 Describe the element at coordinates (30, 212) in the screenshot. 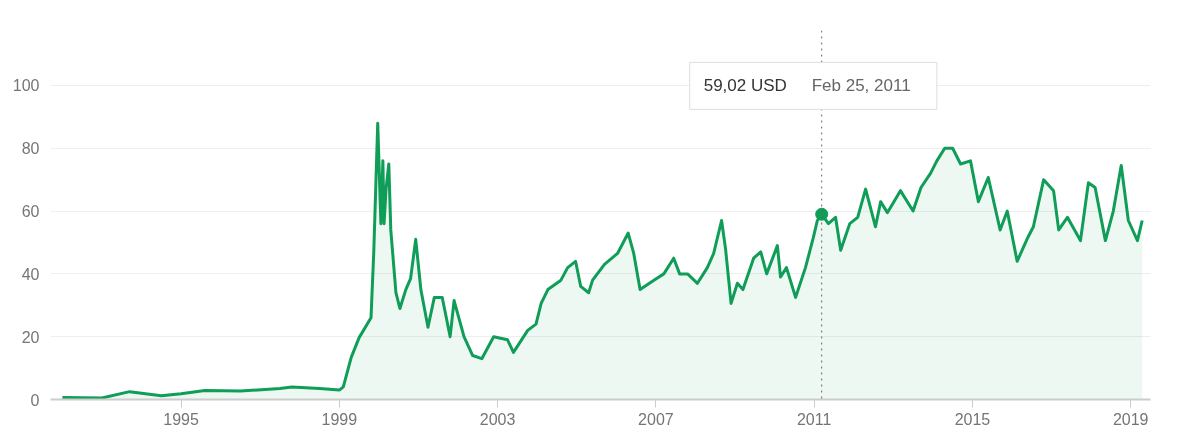

I see `y-tick-label: 60` at that location.